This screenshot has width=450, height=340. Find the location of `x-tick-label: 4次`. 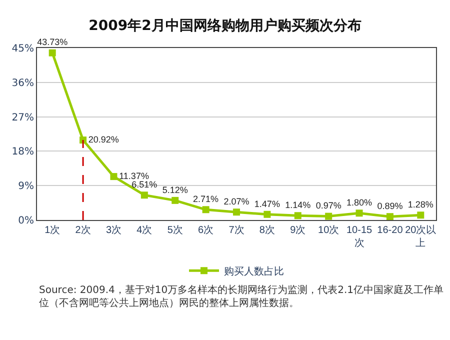

x-tick-label: 4次 is located at coordinates (144, 230).